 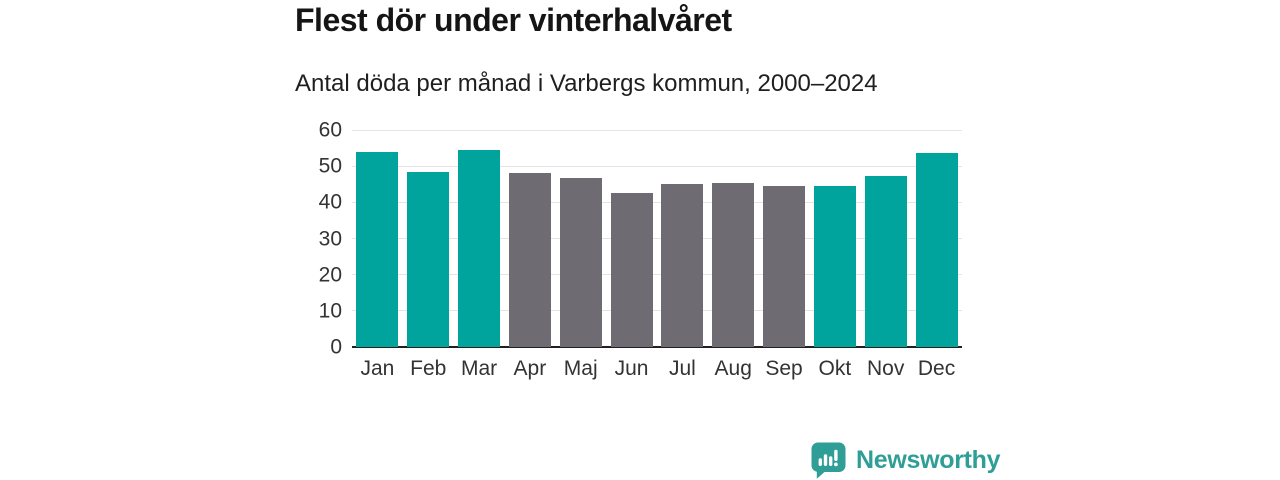 I want to click on x-tick-label-aug: Aug, so click(x=733, y=368).